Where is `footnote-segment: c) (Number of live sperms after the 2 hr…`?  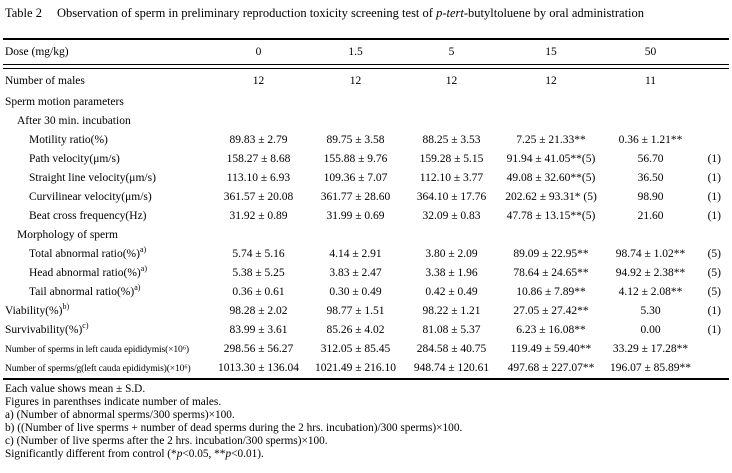 footnote-segment: c) (Number of live sperms after the 2 hr… is located at coordinates (166, 441).